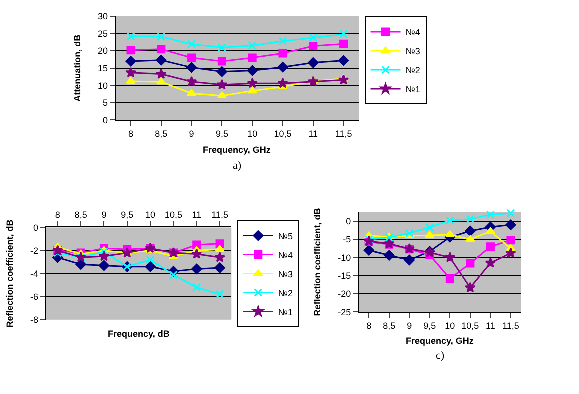 This screenshot has width=579, height=394. I want to click on legend-label: №5, so click(286, 236).